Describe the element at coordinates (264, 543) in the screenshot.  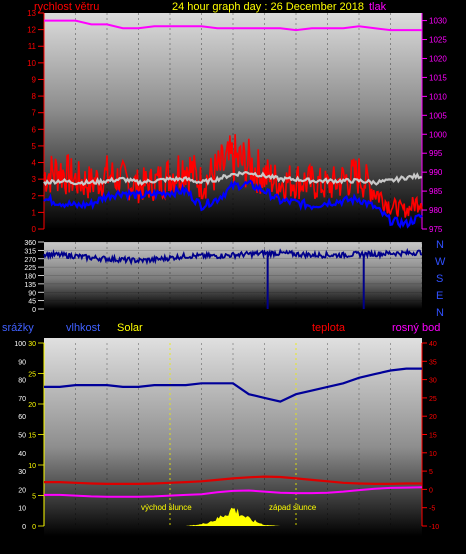
I see `bottom-x-tick: 14` at that location.